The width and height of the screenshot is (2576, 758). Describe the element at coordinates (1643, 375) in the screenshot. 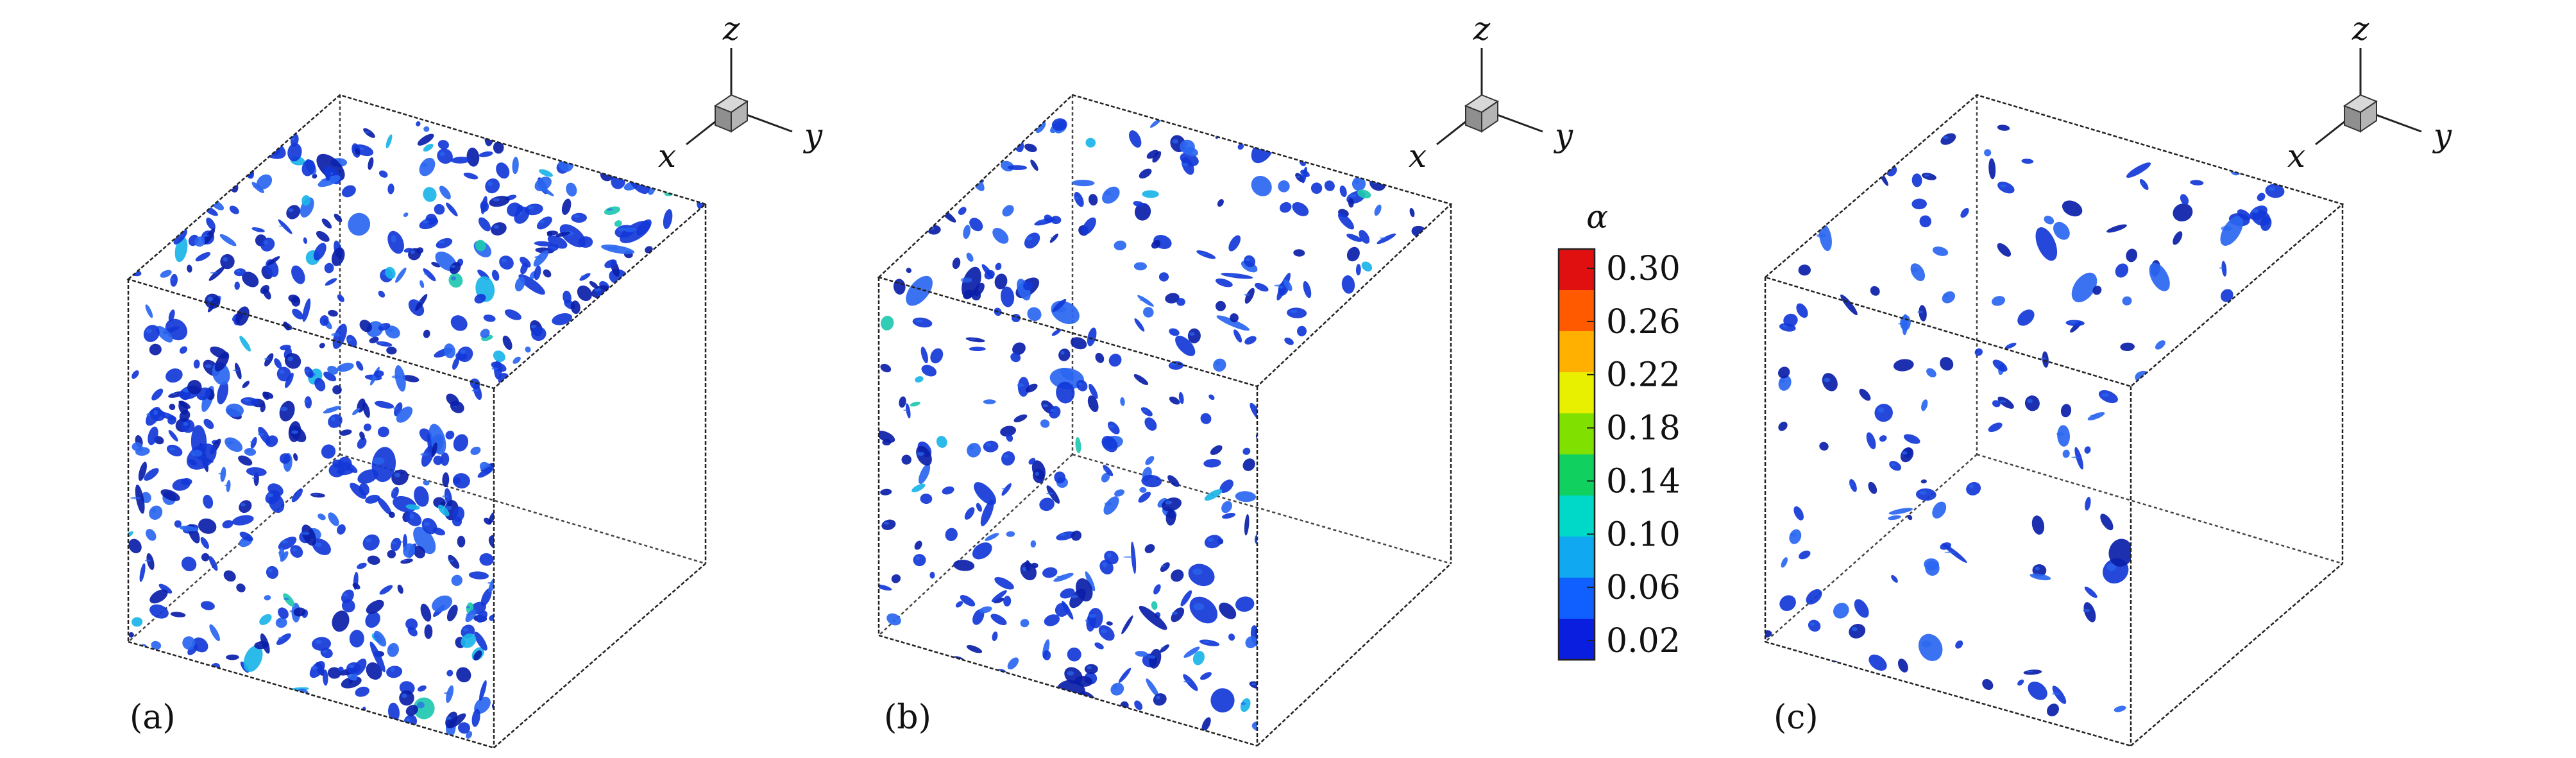

I see `colorbar-tick-label: 0.22` at that location.